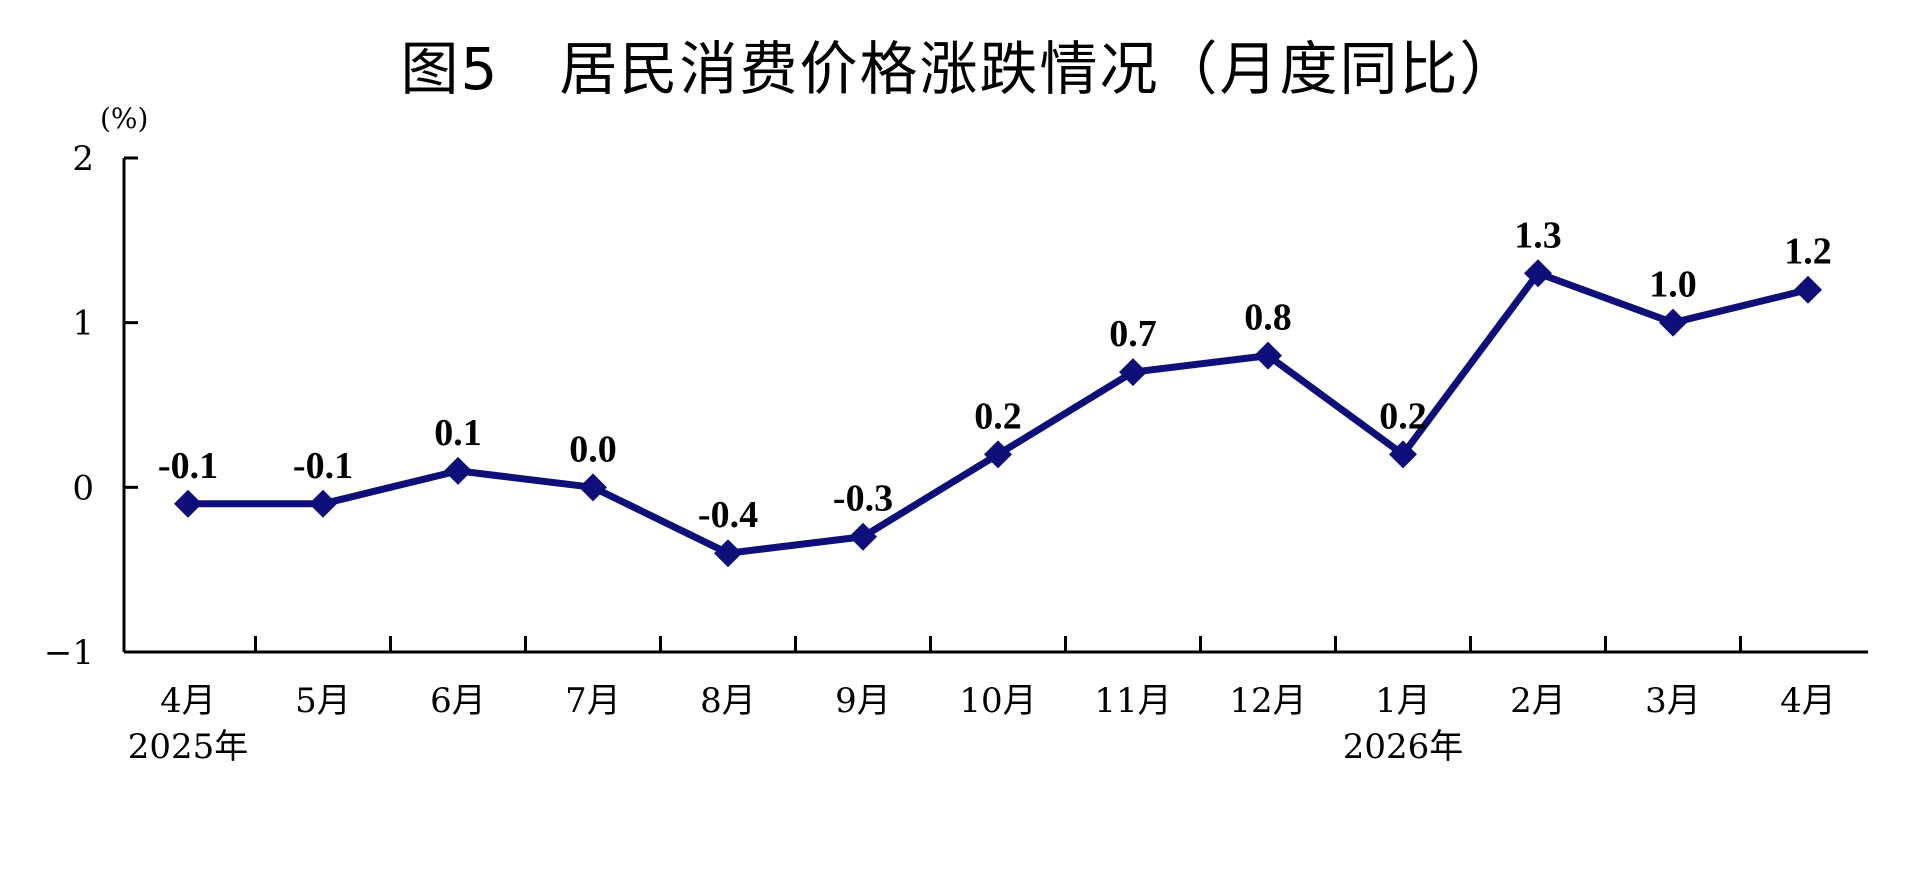  What do you see at coordinates (728, 515) in the screenshot?
I see `data-label: -0.4` at bounding box center [728, 515].